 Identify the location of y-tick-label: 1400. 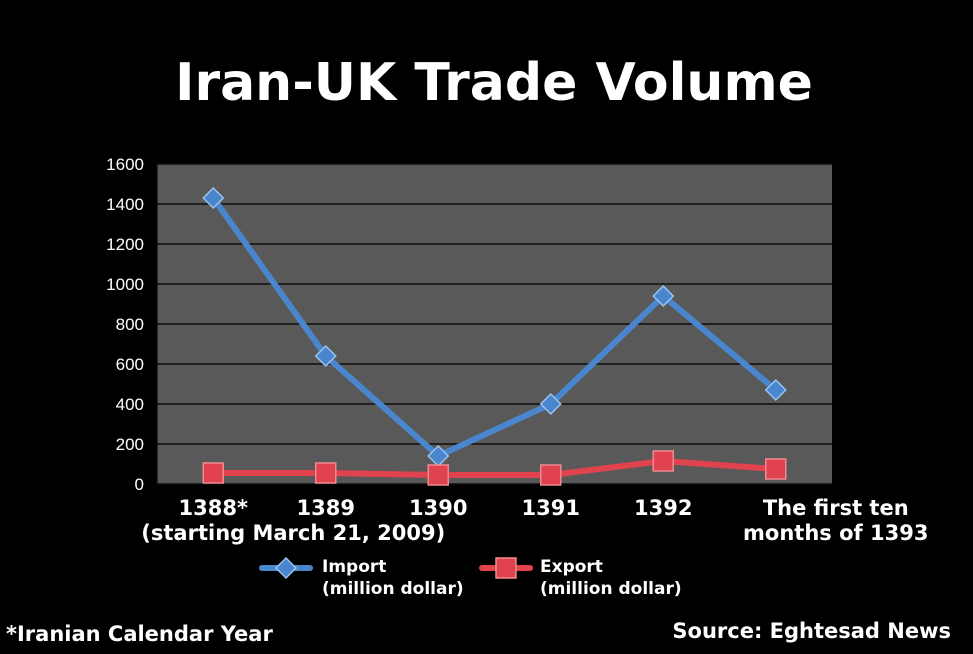
(125, 204).